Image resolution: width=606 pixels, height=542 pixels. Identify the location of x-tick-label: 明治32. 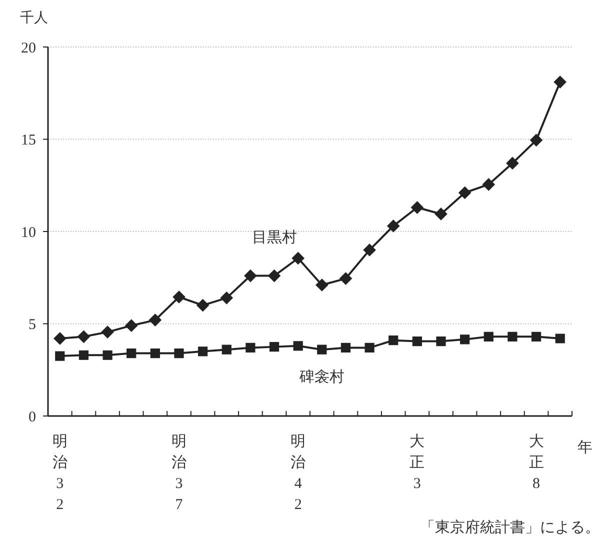
(60, 473).